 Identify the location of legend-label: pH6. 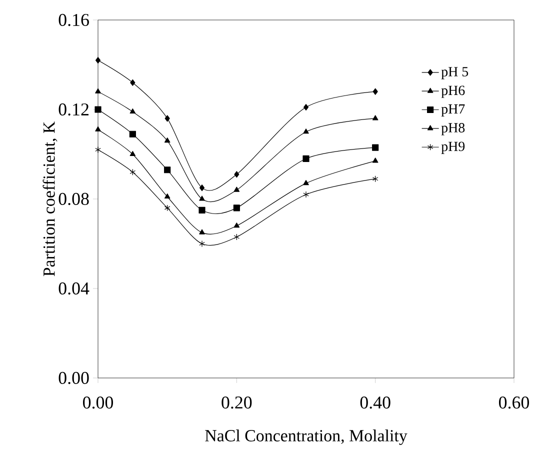
(453, 92).